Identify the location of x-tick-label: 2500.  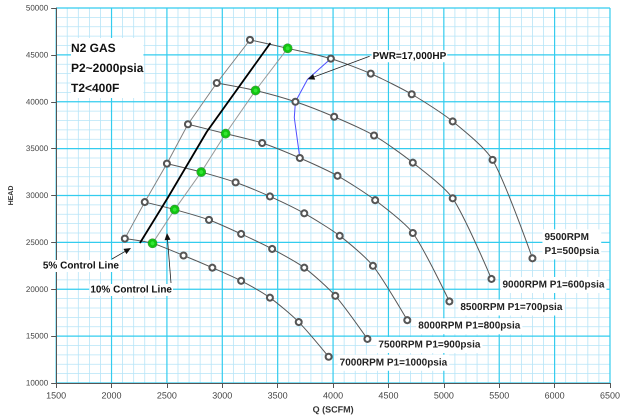
(166, 395).